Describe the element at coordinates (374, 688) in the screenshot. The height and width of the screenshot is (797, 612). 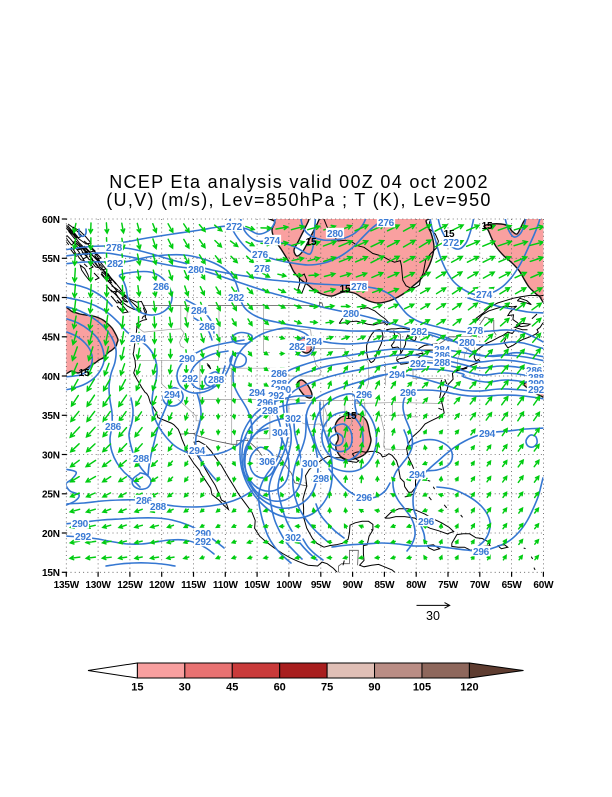
I see `svg-text: 90` at that location.